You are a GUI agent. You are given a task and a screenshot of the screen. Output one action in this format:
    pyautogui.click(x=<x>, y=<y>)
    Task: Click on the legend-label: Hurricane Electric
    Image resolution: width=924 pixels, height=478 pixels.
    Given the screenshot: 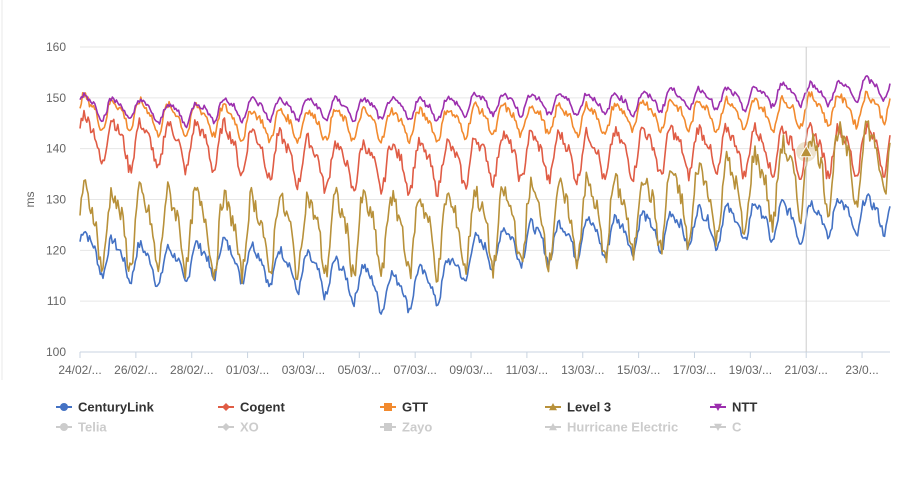 What is the action you would take?
    pyautogui.click(x=622, y=427)
    